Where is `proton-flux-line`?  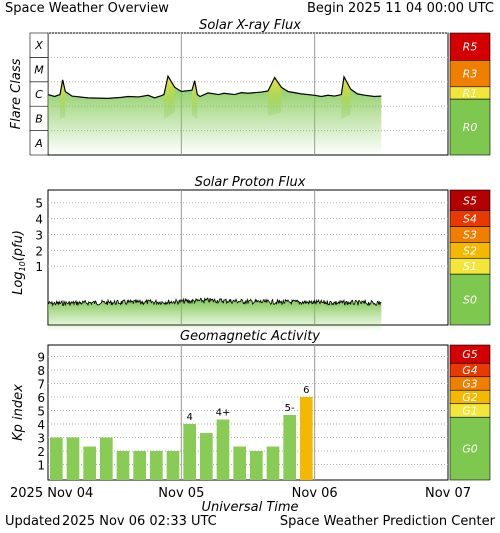
proton-flux-line is located at coordinates (214, 302).